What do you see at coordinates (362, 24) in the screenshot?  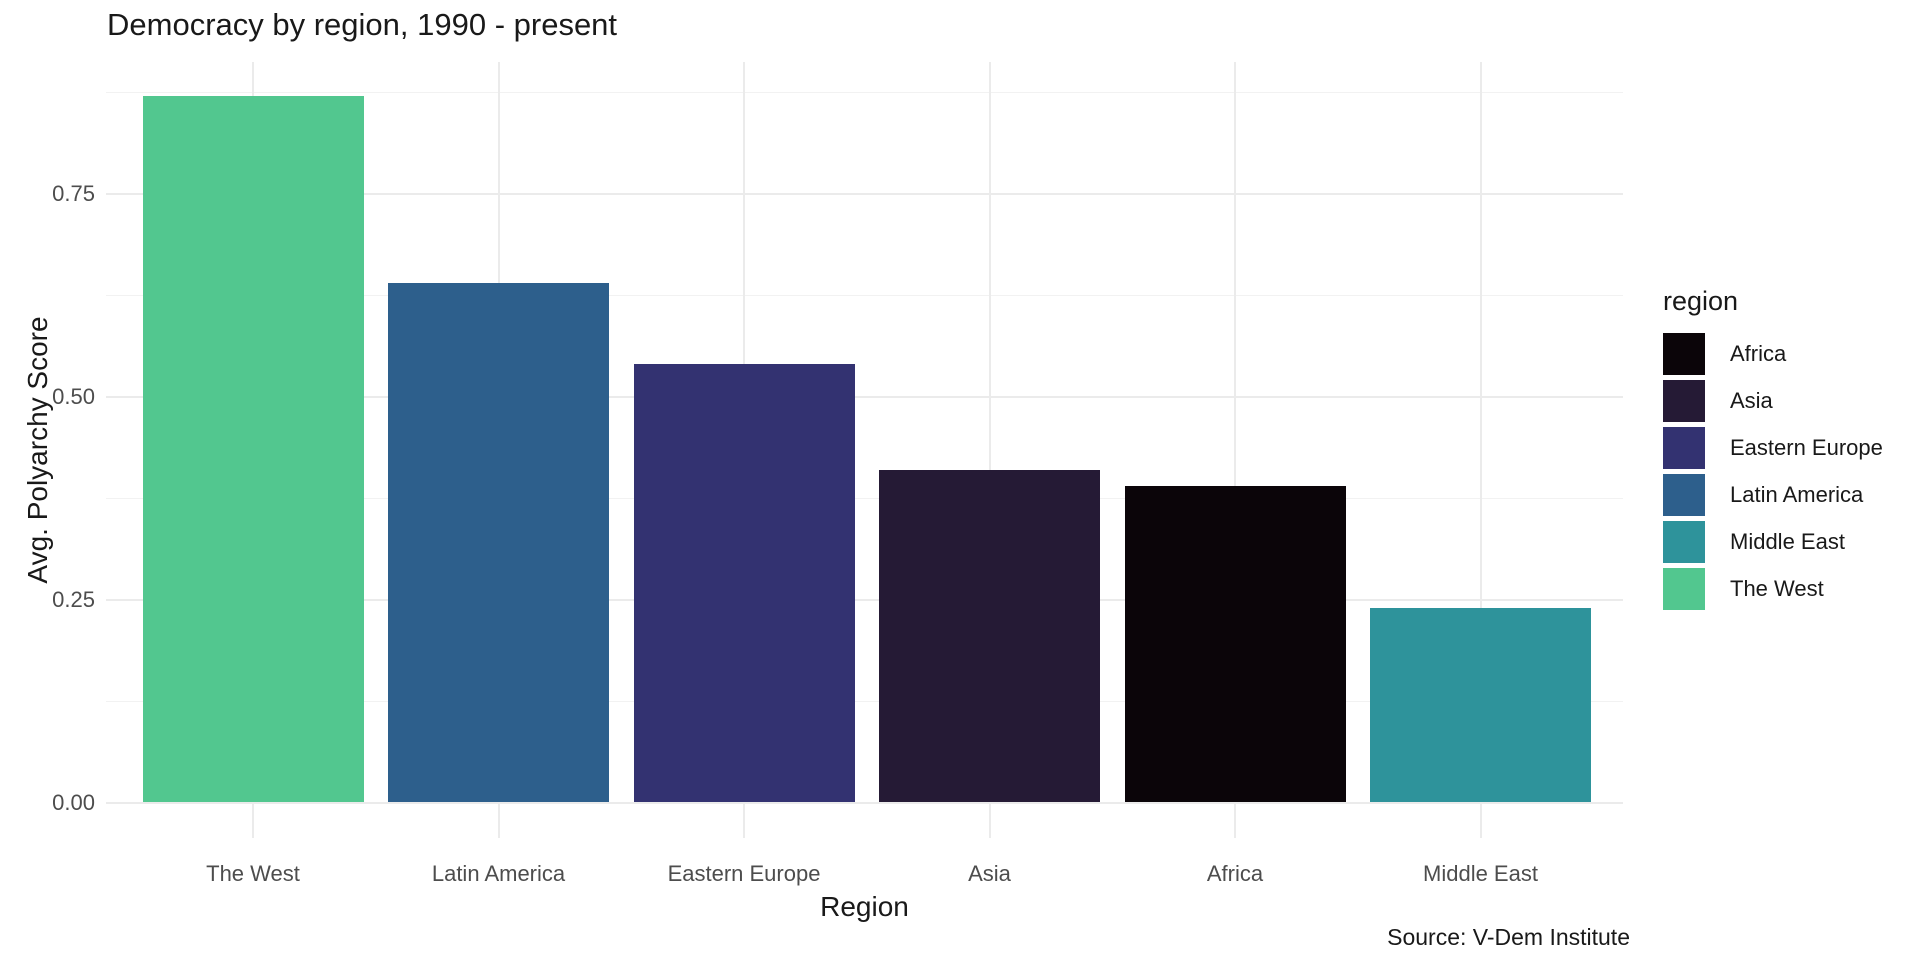 I see `chart-title: Democracy by region, 1990 - present` at bounding box center [362, 24].